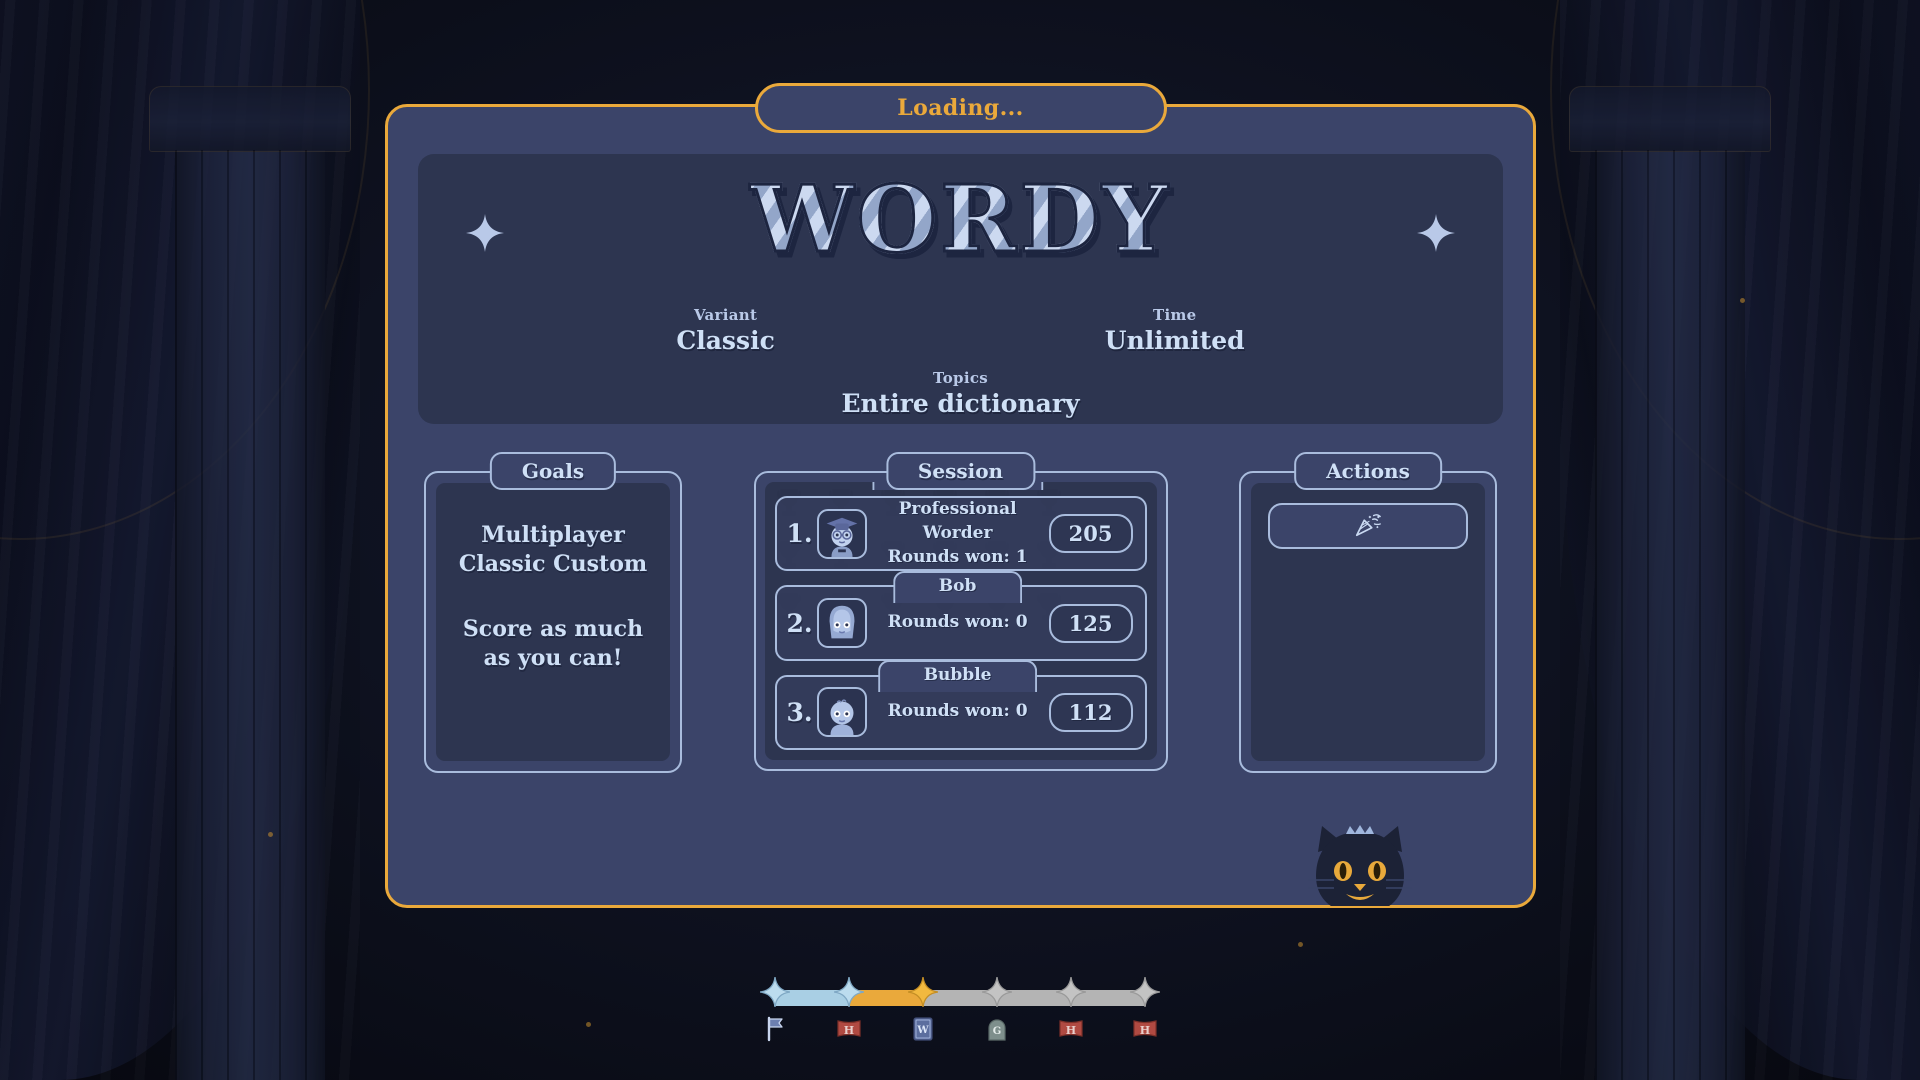 The height and width of the screenshot is (1080, 1920). Describe the element at coordinates (553, 535) in the screenshot. I see `goal-heading-line1: Multiplayer` at that location.